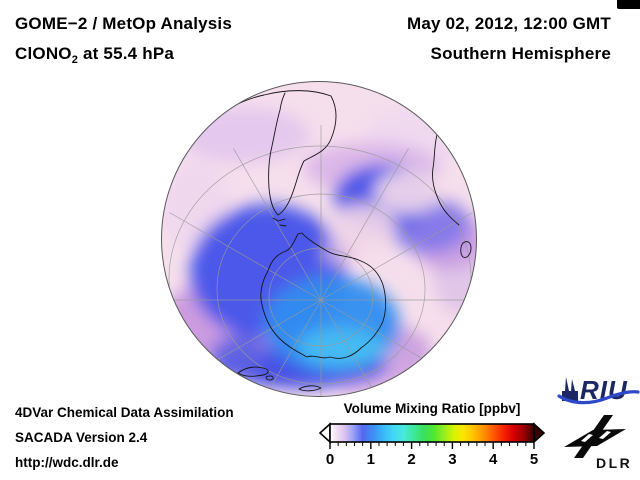 The width and height of the screenshot is (640, 480). I want to click on assimilation-label: 4DVar Chemical Data Assimilation, so click(124, 412).